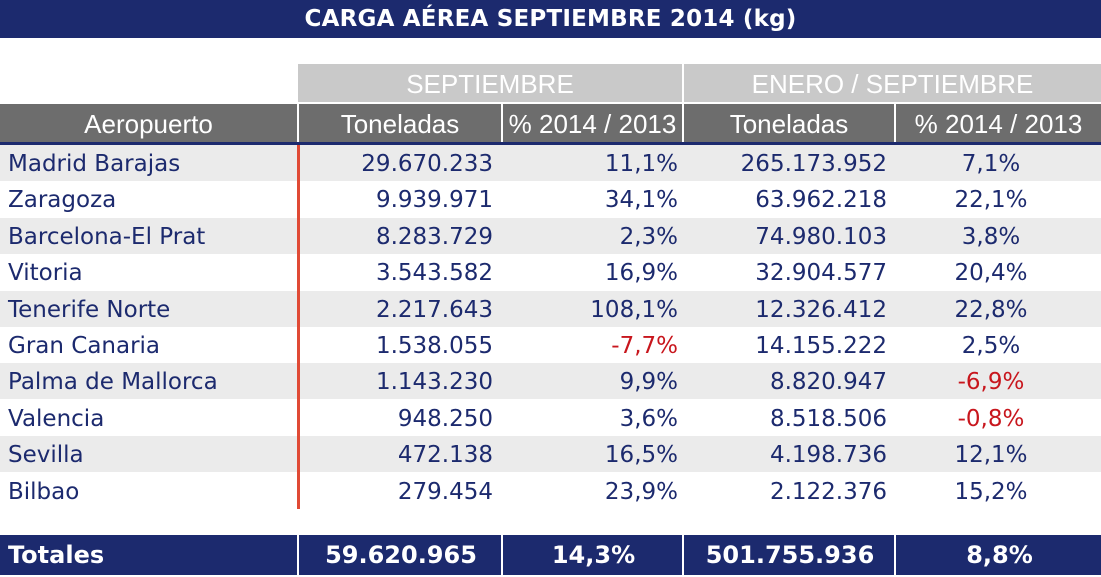 This screenshot has height=577, width=1101. Describe the element at coordinates (445, 455) in the screenshot. I see `cell-toneladas-sep: 472.138` at that location.